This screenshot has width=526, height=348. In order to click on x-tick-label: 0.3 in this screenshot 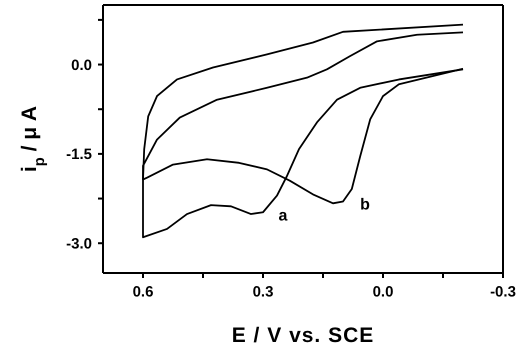, I will do `click(263, 292)`.